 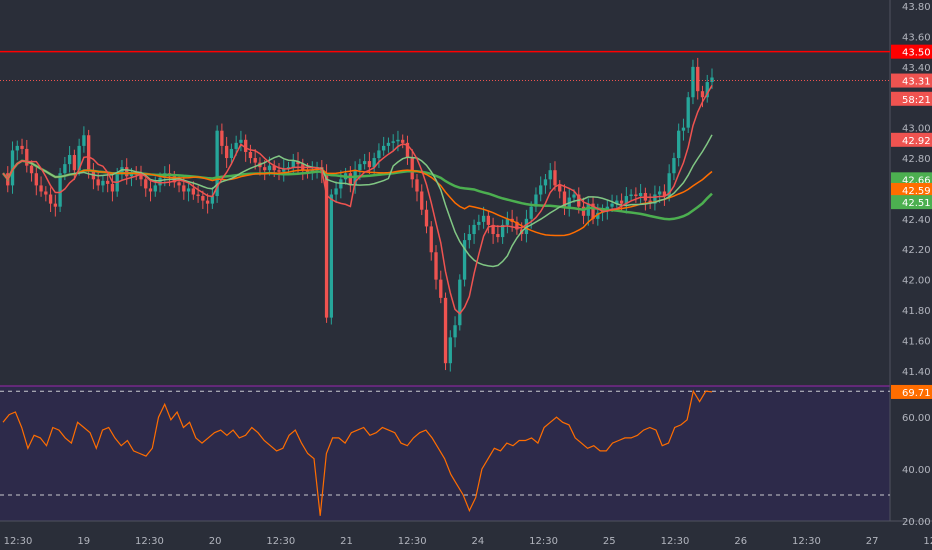 What do you see at coordinates (916, 180) in the screenshot?
I see `price-badge-label: 42.66` at bounding box center [916, 180].